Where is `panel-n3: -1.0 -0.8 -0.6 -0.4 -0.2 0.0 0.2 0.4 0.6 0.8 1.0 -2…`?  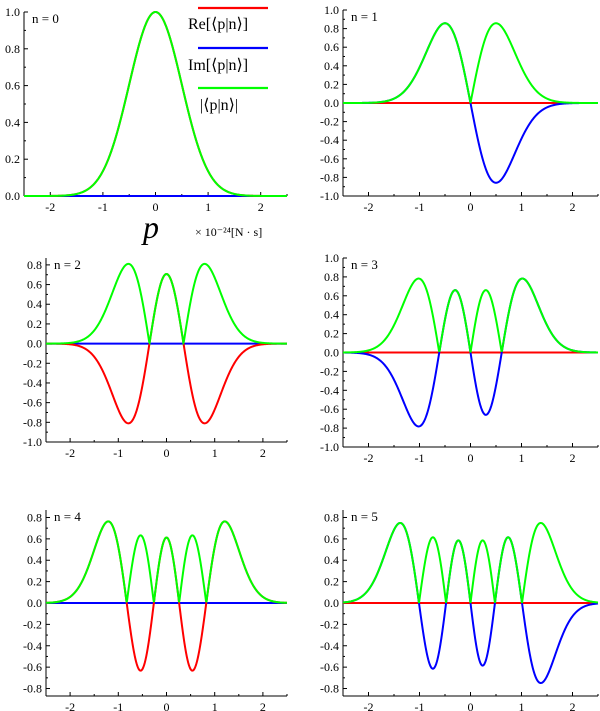 panel-n3: -1.0 -0.8 -0.6 -0.4 -0.2 0.0 0.2 0.4 0.6 0.8 1.0 -2… is located at coordinates (459, 358).